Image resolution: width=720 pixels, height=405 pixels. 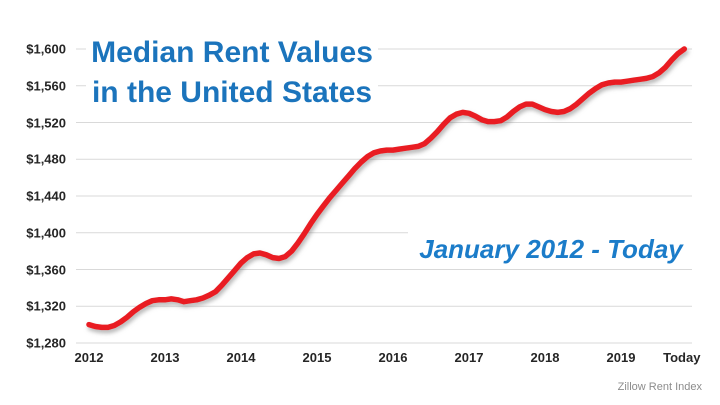 I want to click on x-axis-label: 2012, so click(x=89, y=357).